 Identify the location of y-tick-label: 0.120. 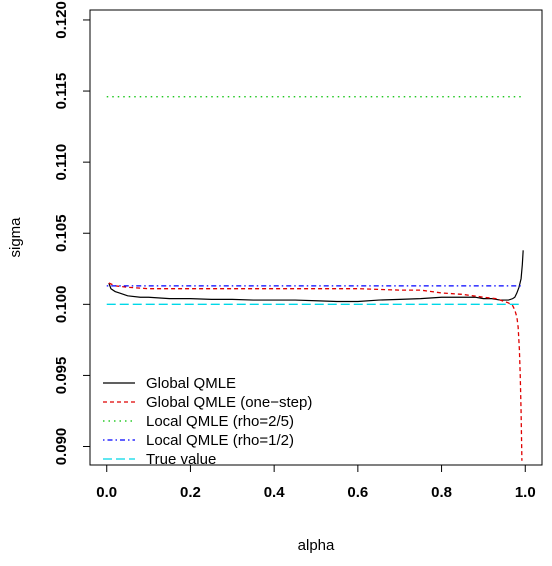
(61, 20).